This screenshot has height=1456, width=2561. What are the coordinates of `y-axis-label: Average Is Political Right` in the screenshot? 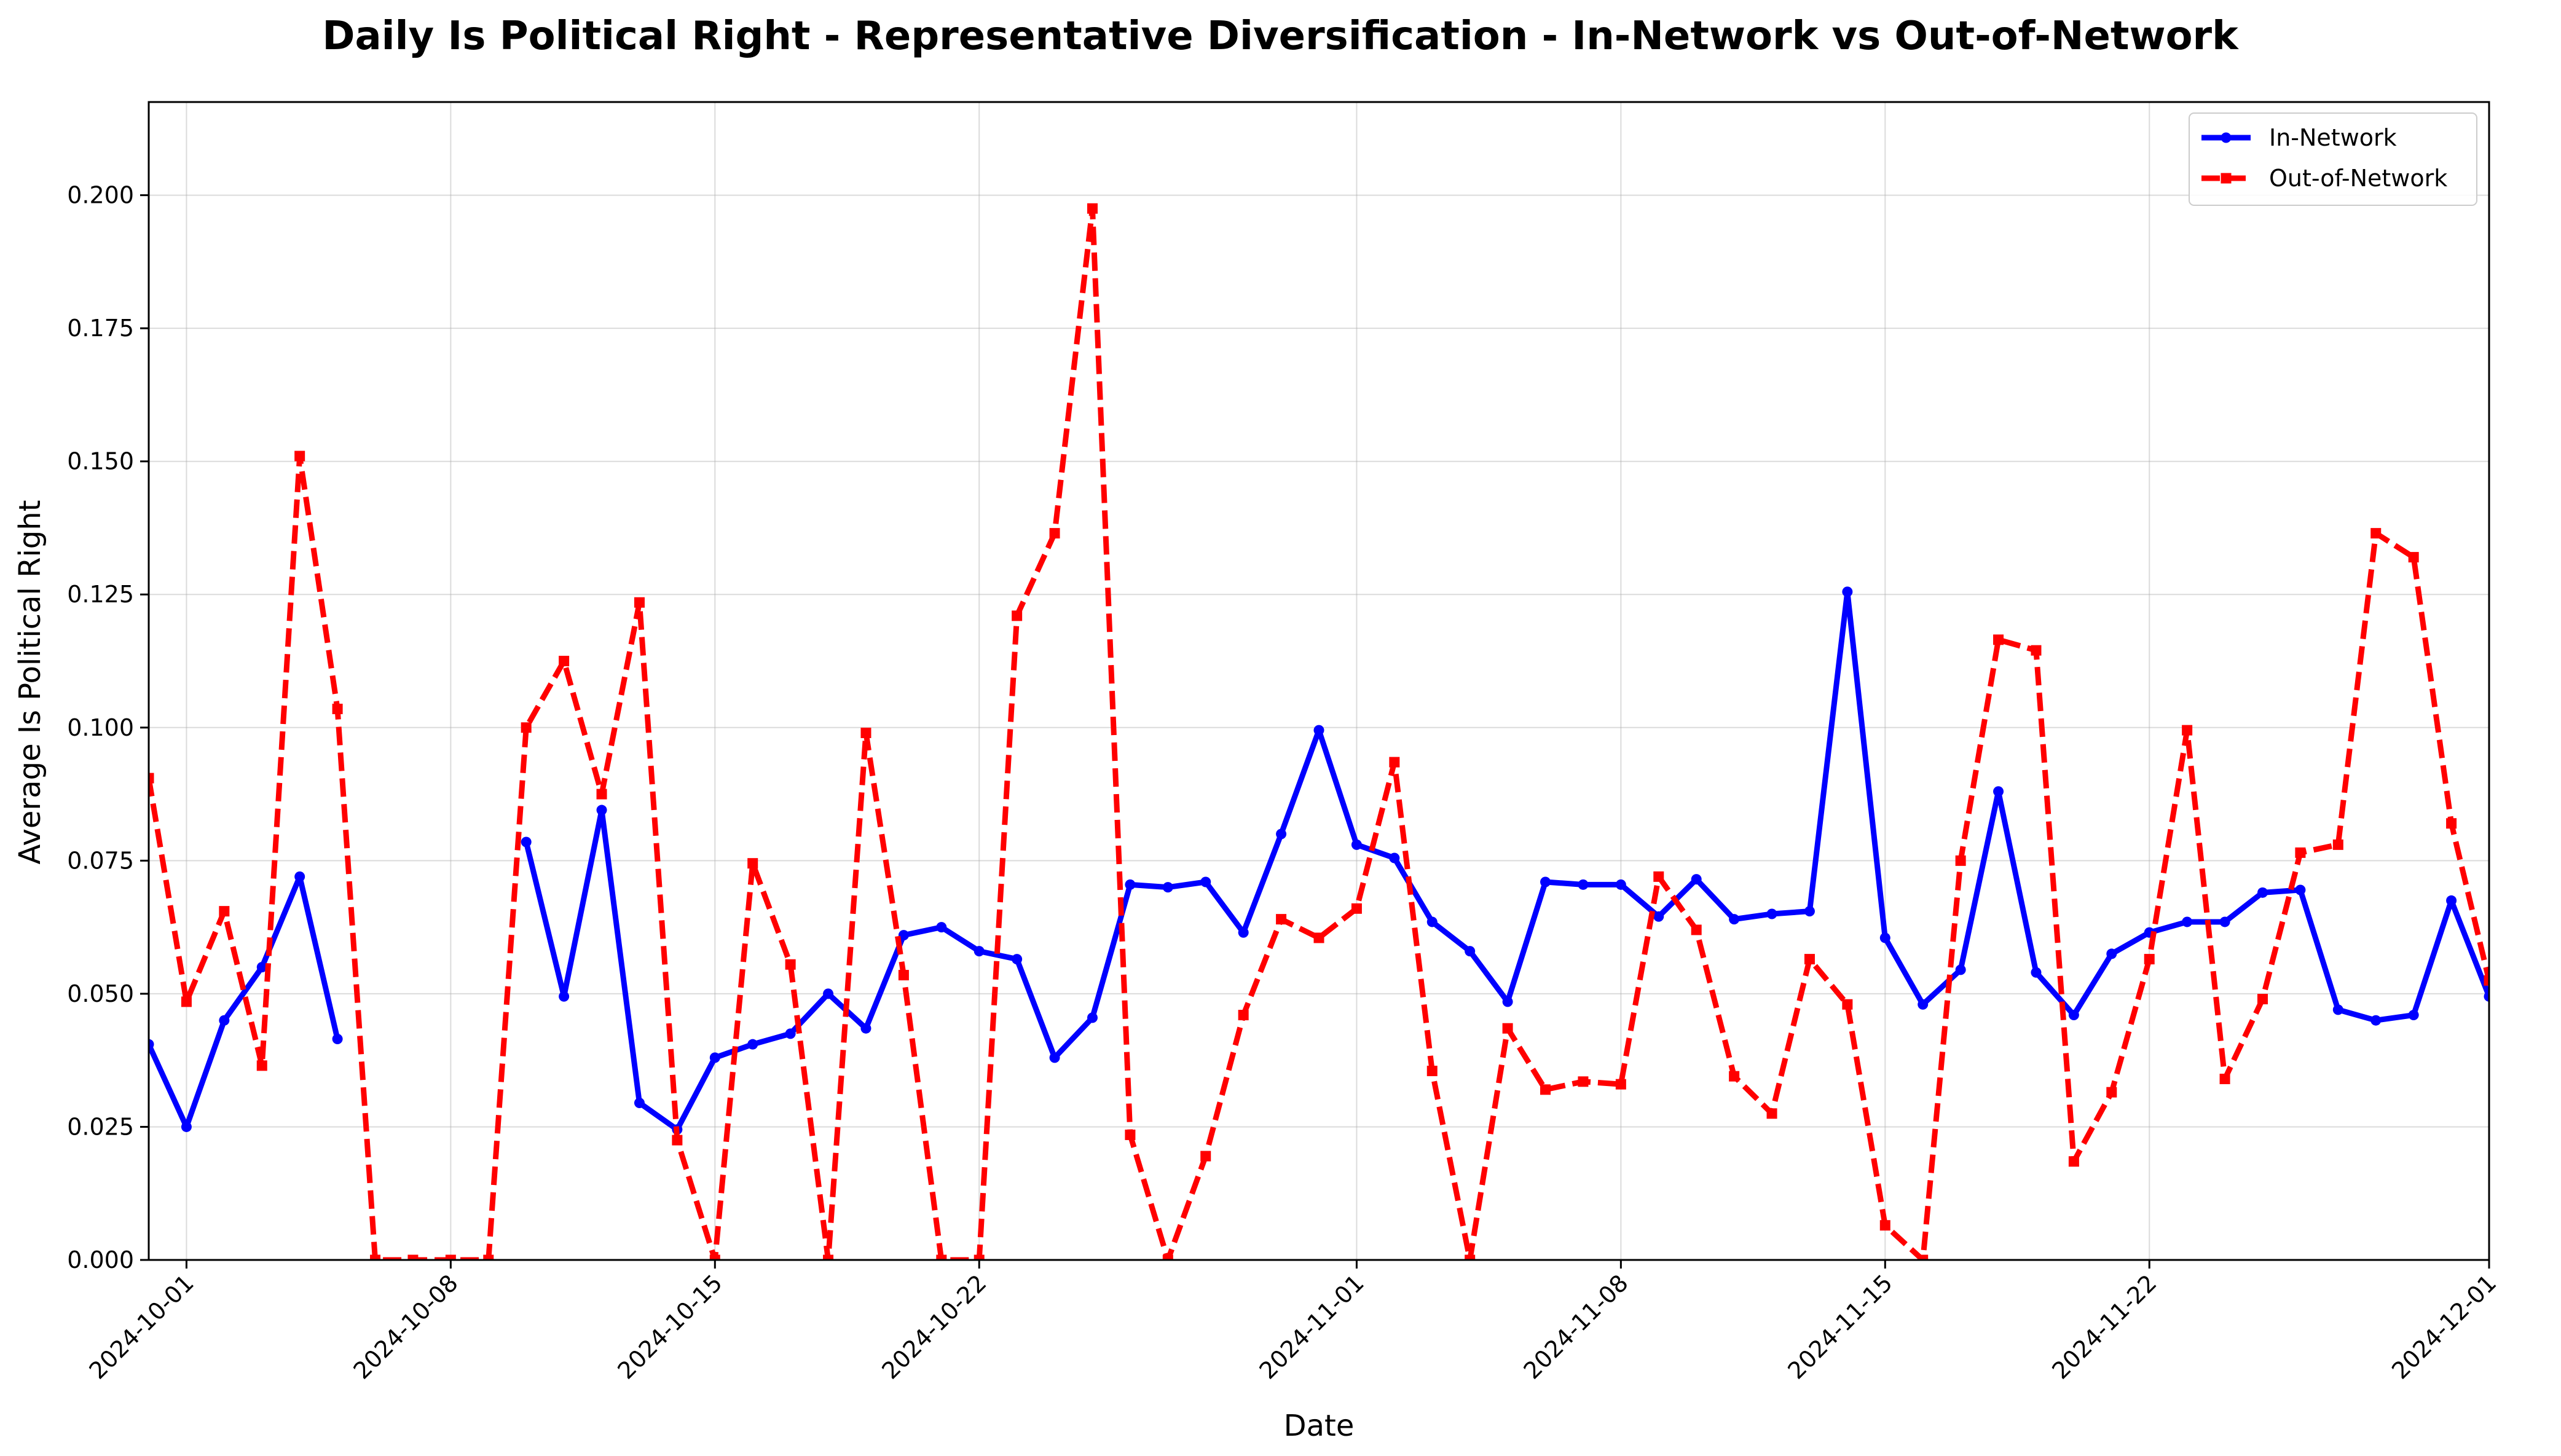 It's located at (30, 682).